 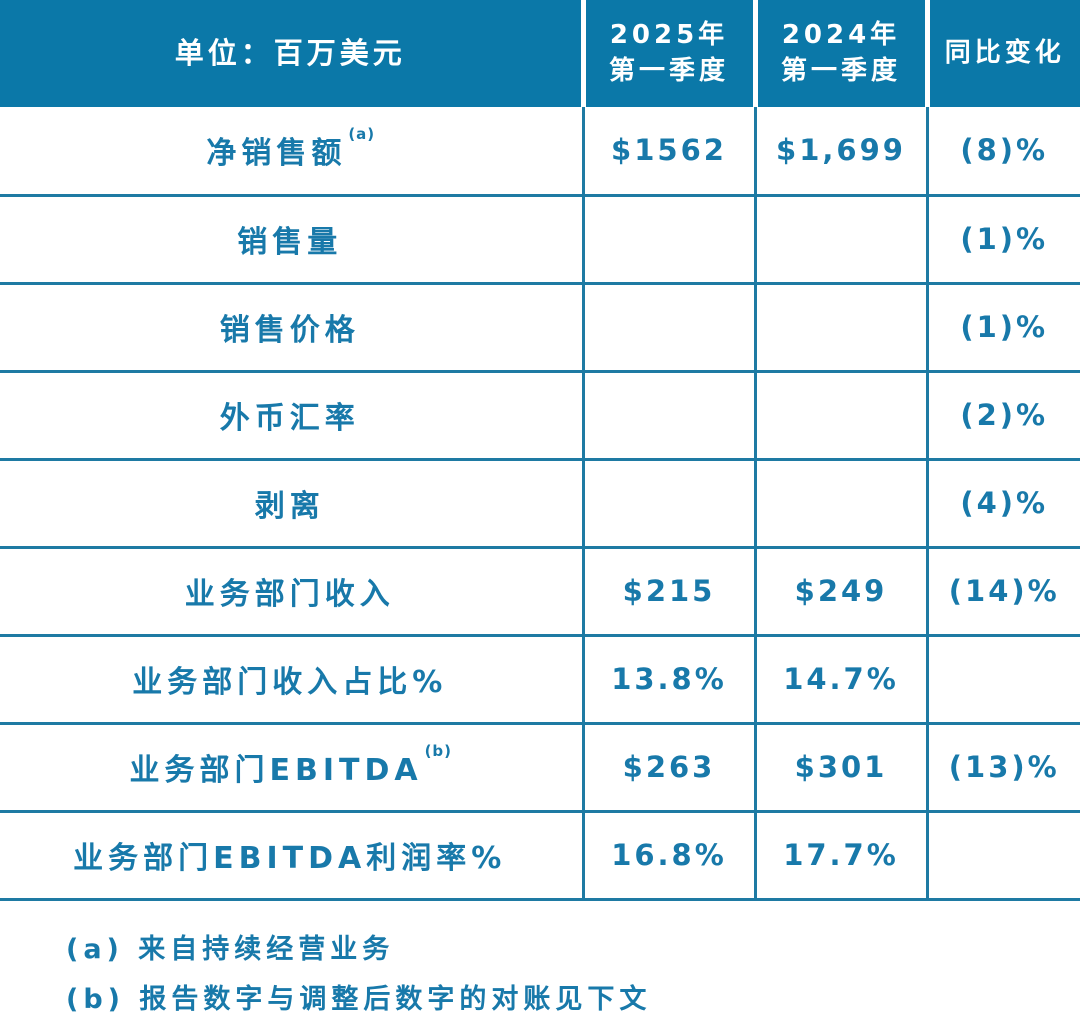 I want to click on footnotes: (a) 来自持续经营业务 (b) 报告数字与调整后数字的对账见下文, so click(x=540, y=963).